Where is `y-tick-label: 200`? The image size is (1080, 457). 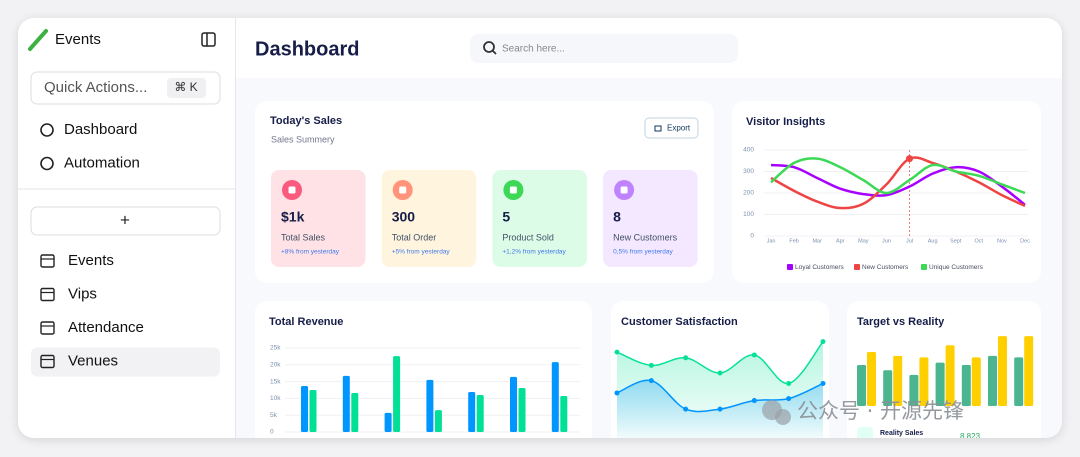
y-tick-label: 200 is located at coordinates (748, 193).